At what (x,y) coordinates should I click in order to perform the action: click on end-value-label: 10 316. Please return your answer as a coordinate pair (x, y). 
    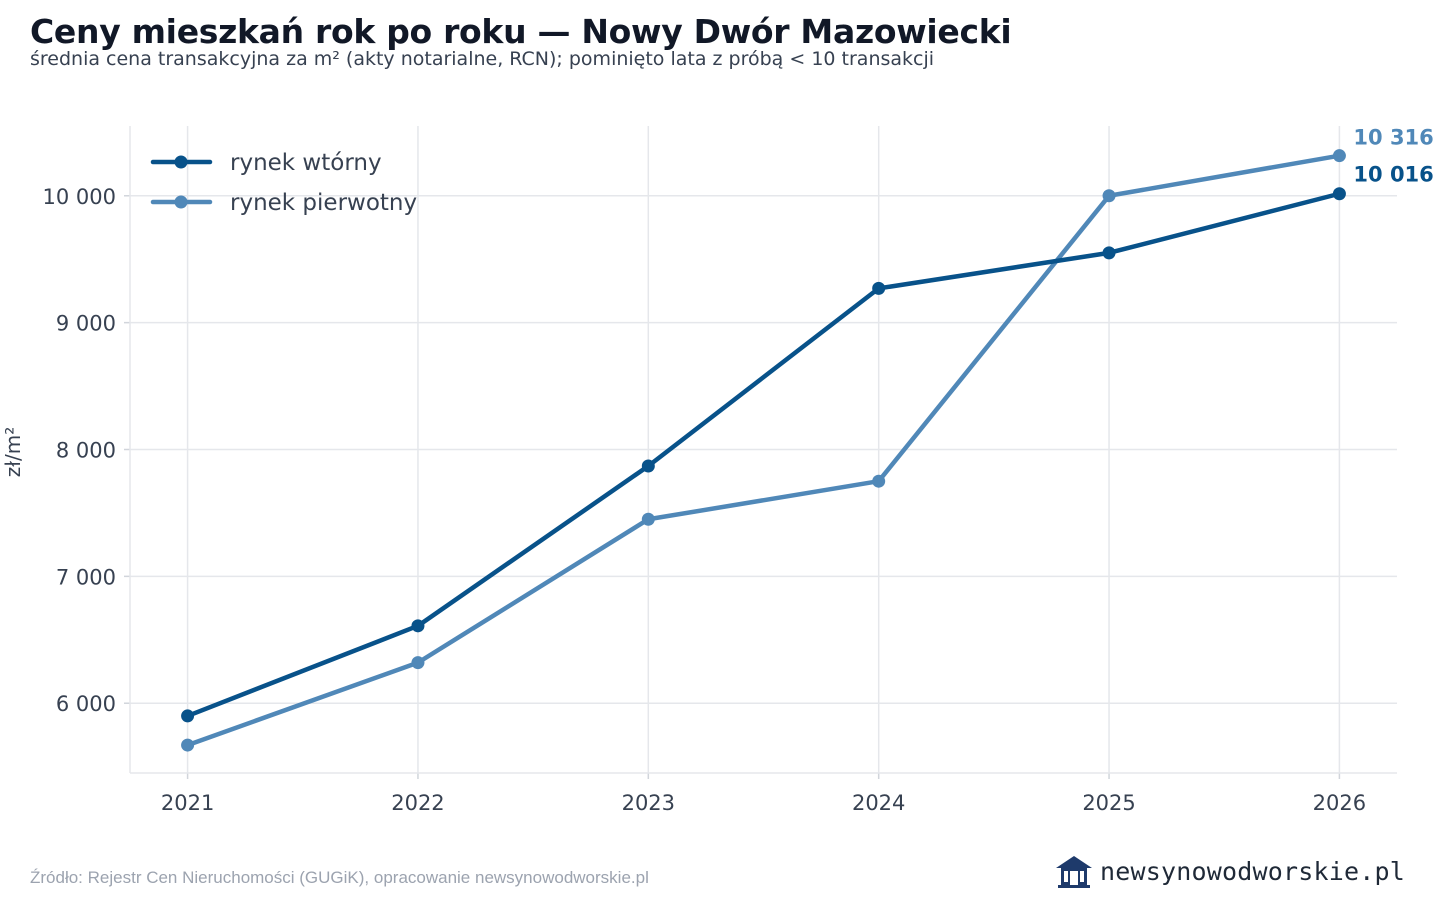
    Looking at the image, I should click on (1393, 138).